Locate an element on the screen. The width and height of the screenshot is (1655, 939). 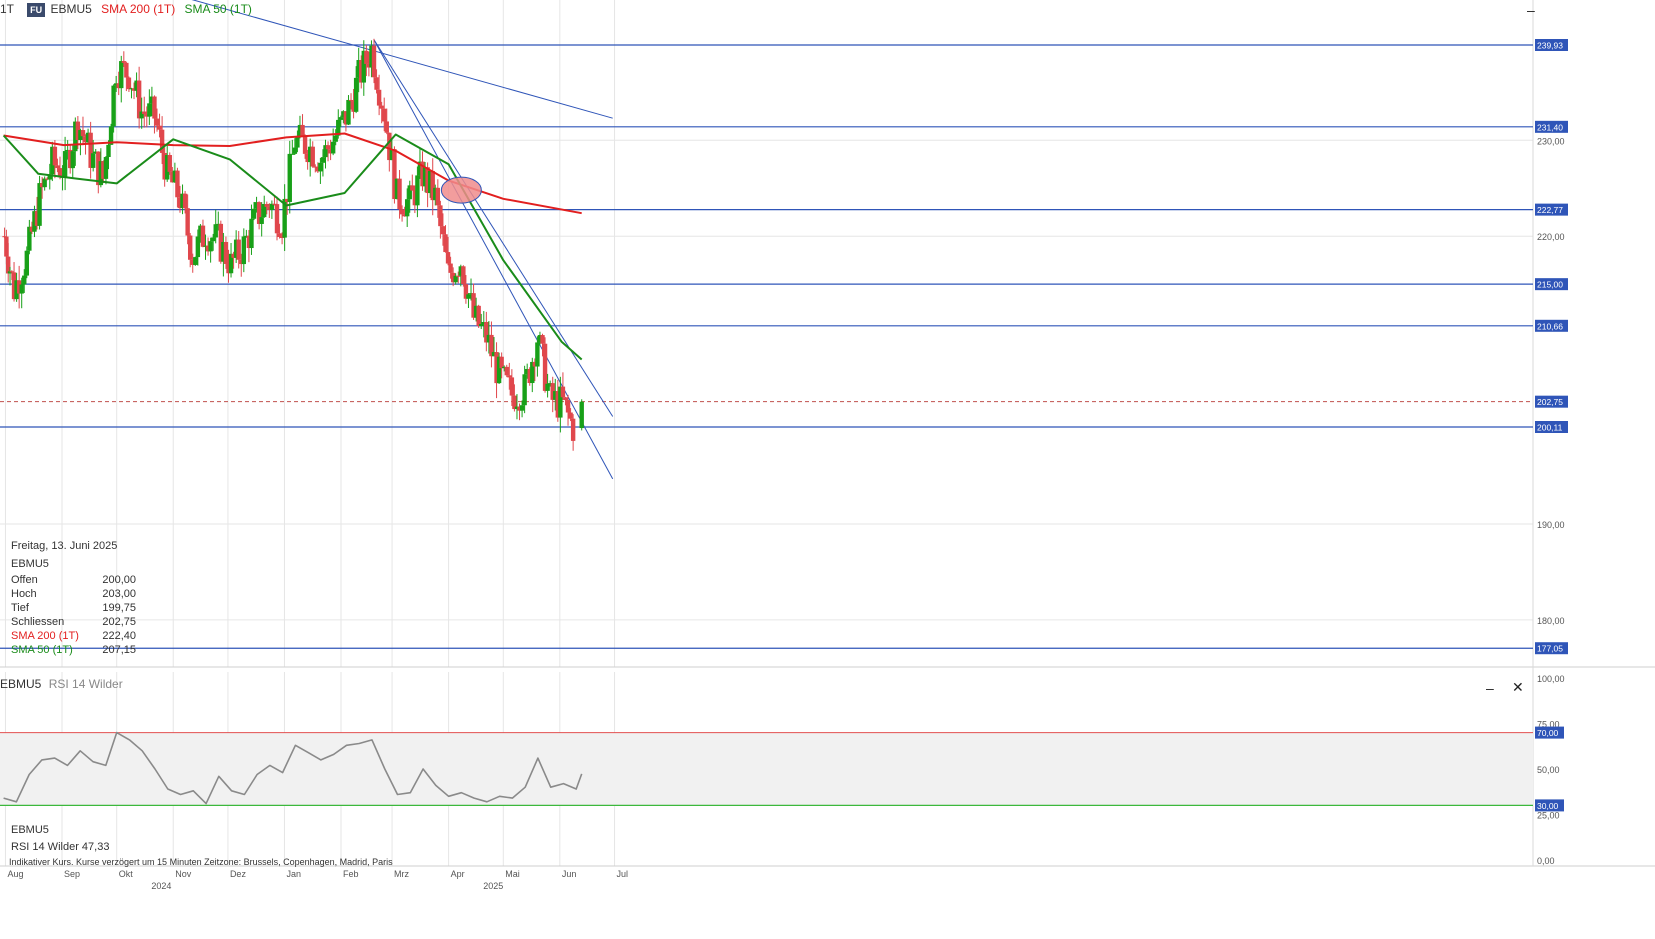
info-row-close: Schliessen 202,75 is located at coordinates (73, 622).